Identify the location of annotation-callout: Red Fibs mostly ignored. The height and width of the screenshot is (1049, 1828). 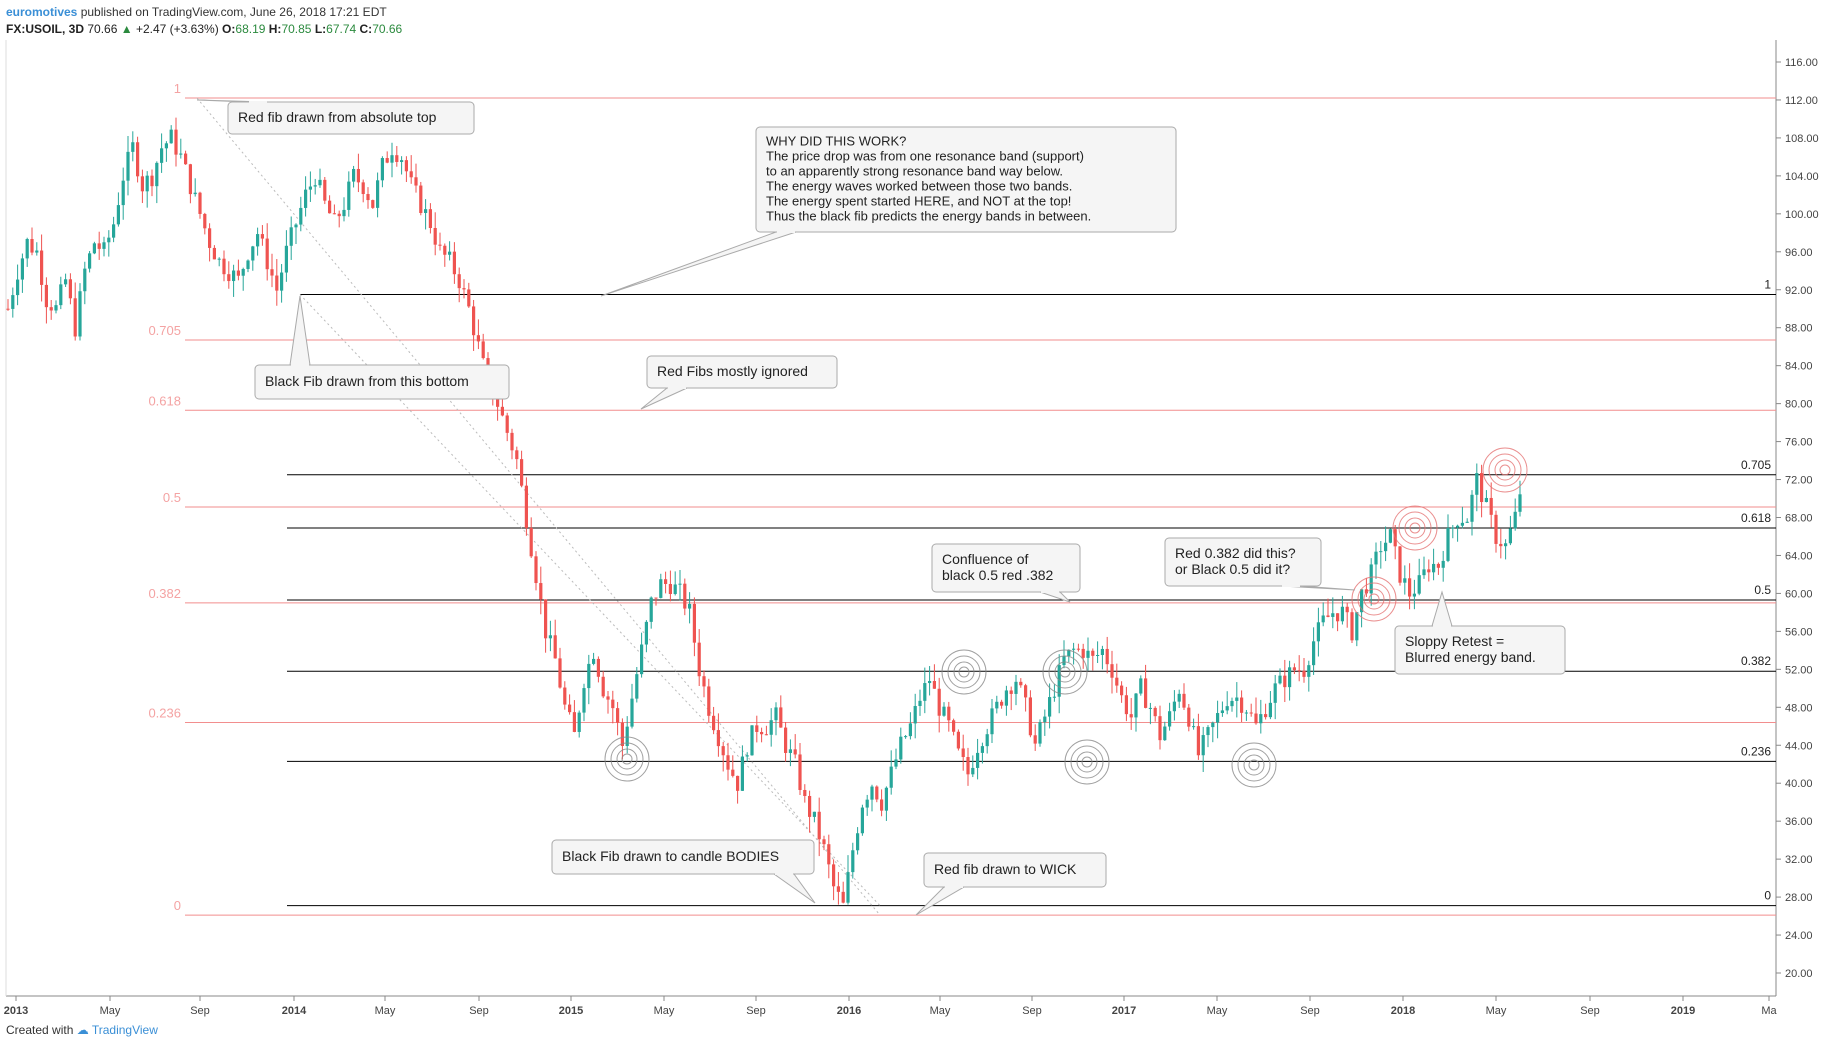
(739, 382).